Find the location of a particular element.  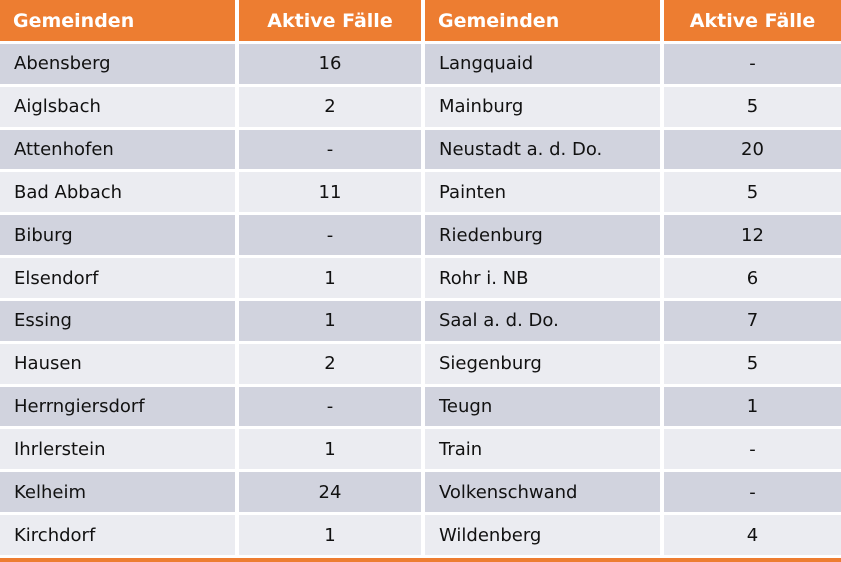

gemeinde-name-cell: Herrngiersdorf is located at coordinates (117, 406).